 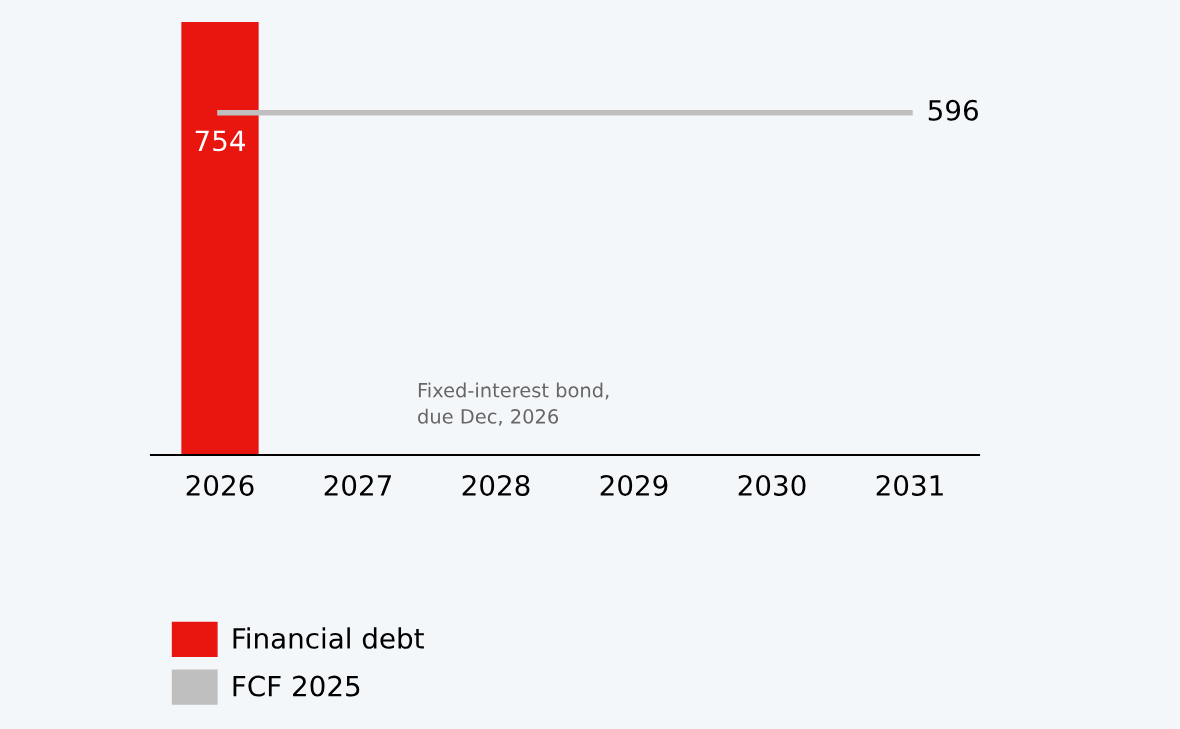 I want to click on data-label: 596, so click(x=953, y=110).